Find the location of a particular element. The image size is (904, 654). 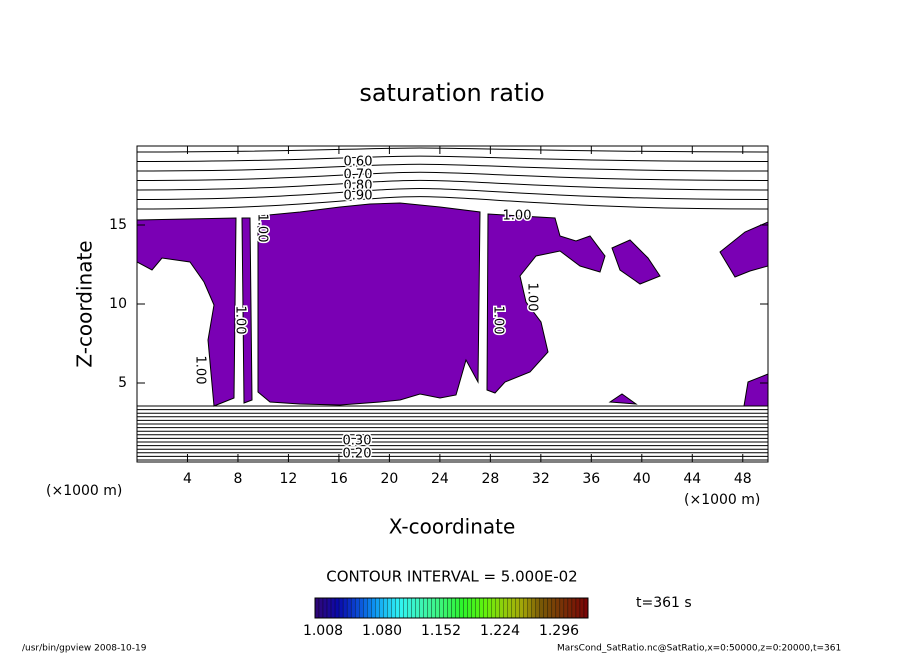

colorbar-label: 1.296 is located at coordinates (559, 631).